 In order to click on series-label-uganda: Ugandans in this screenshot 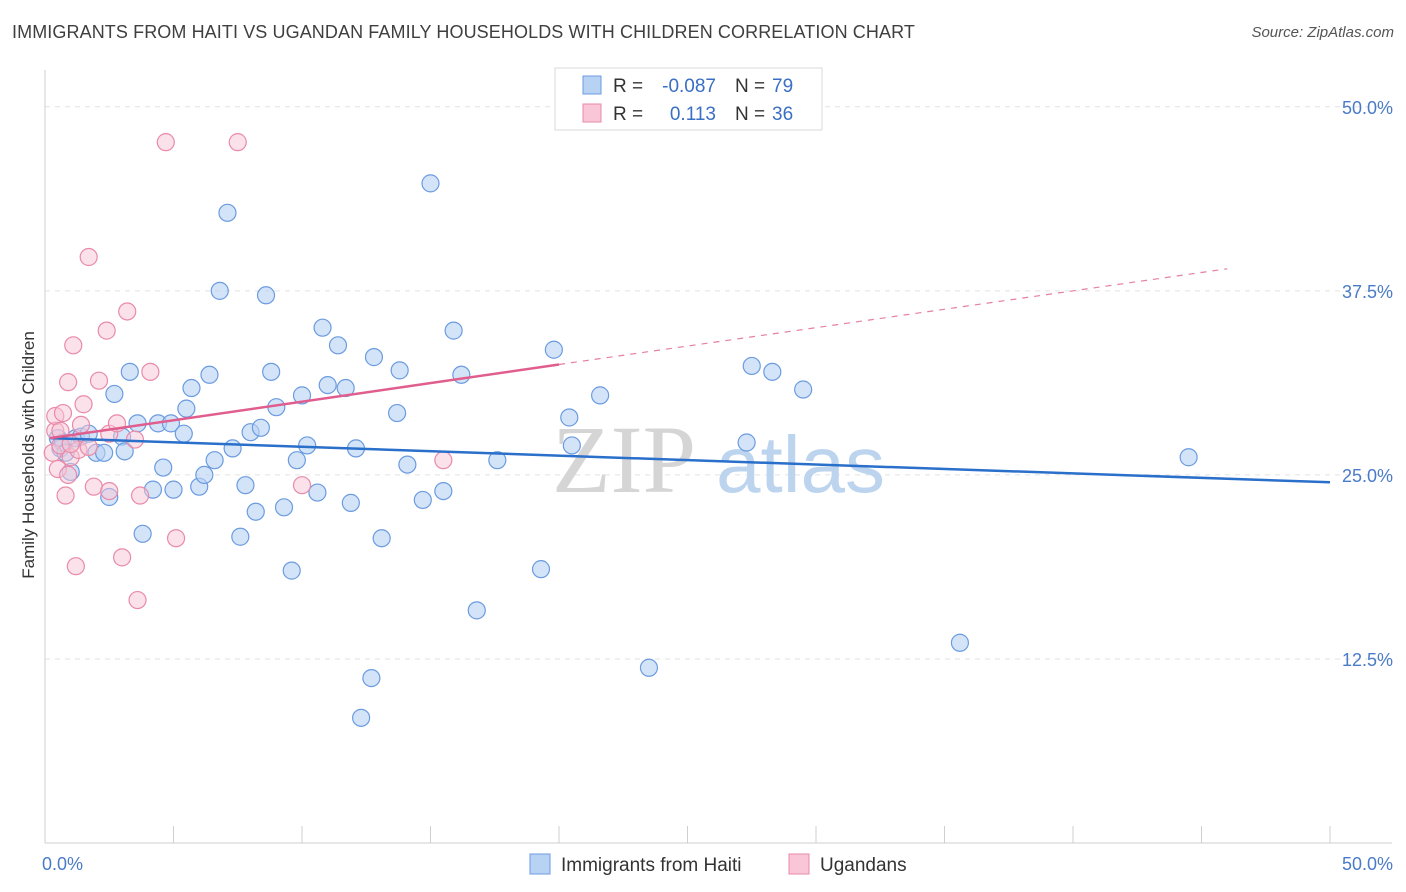, I will do `click(863, 865)`.